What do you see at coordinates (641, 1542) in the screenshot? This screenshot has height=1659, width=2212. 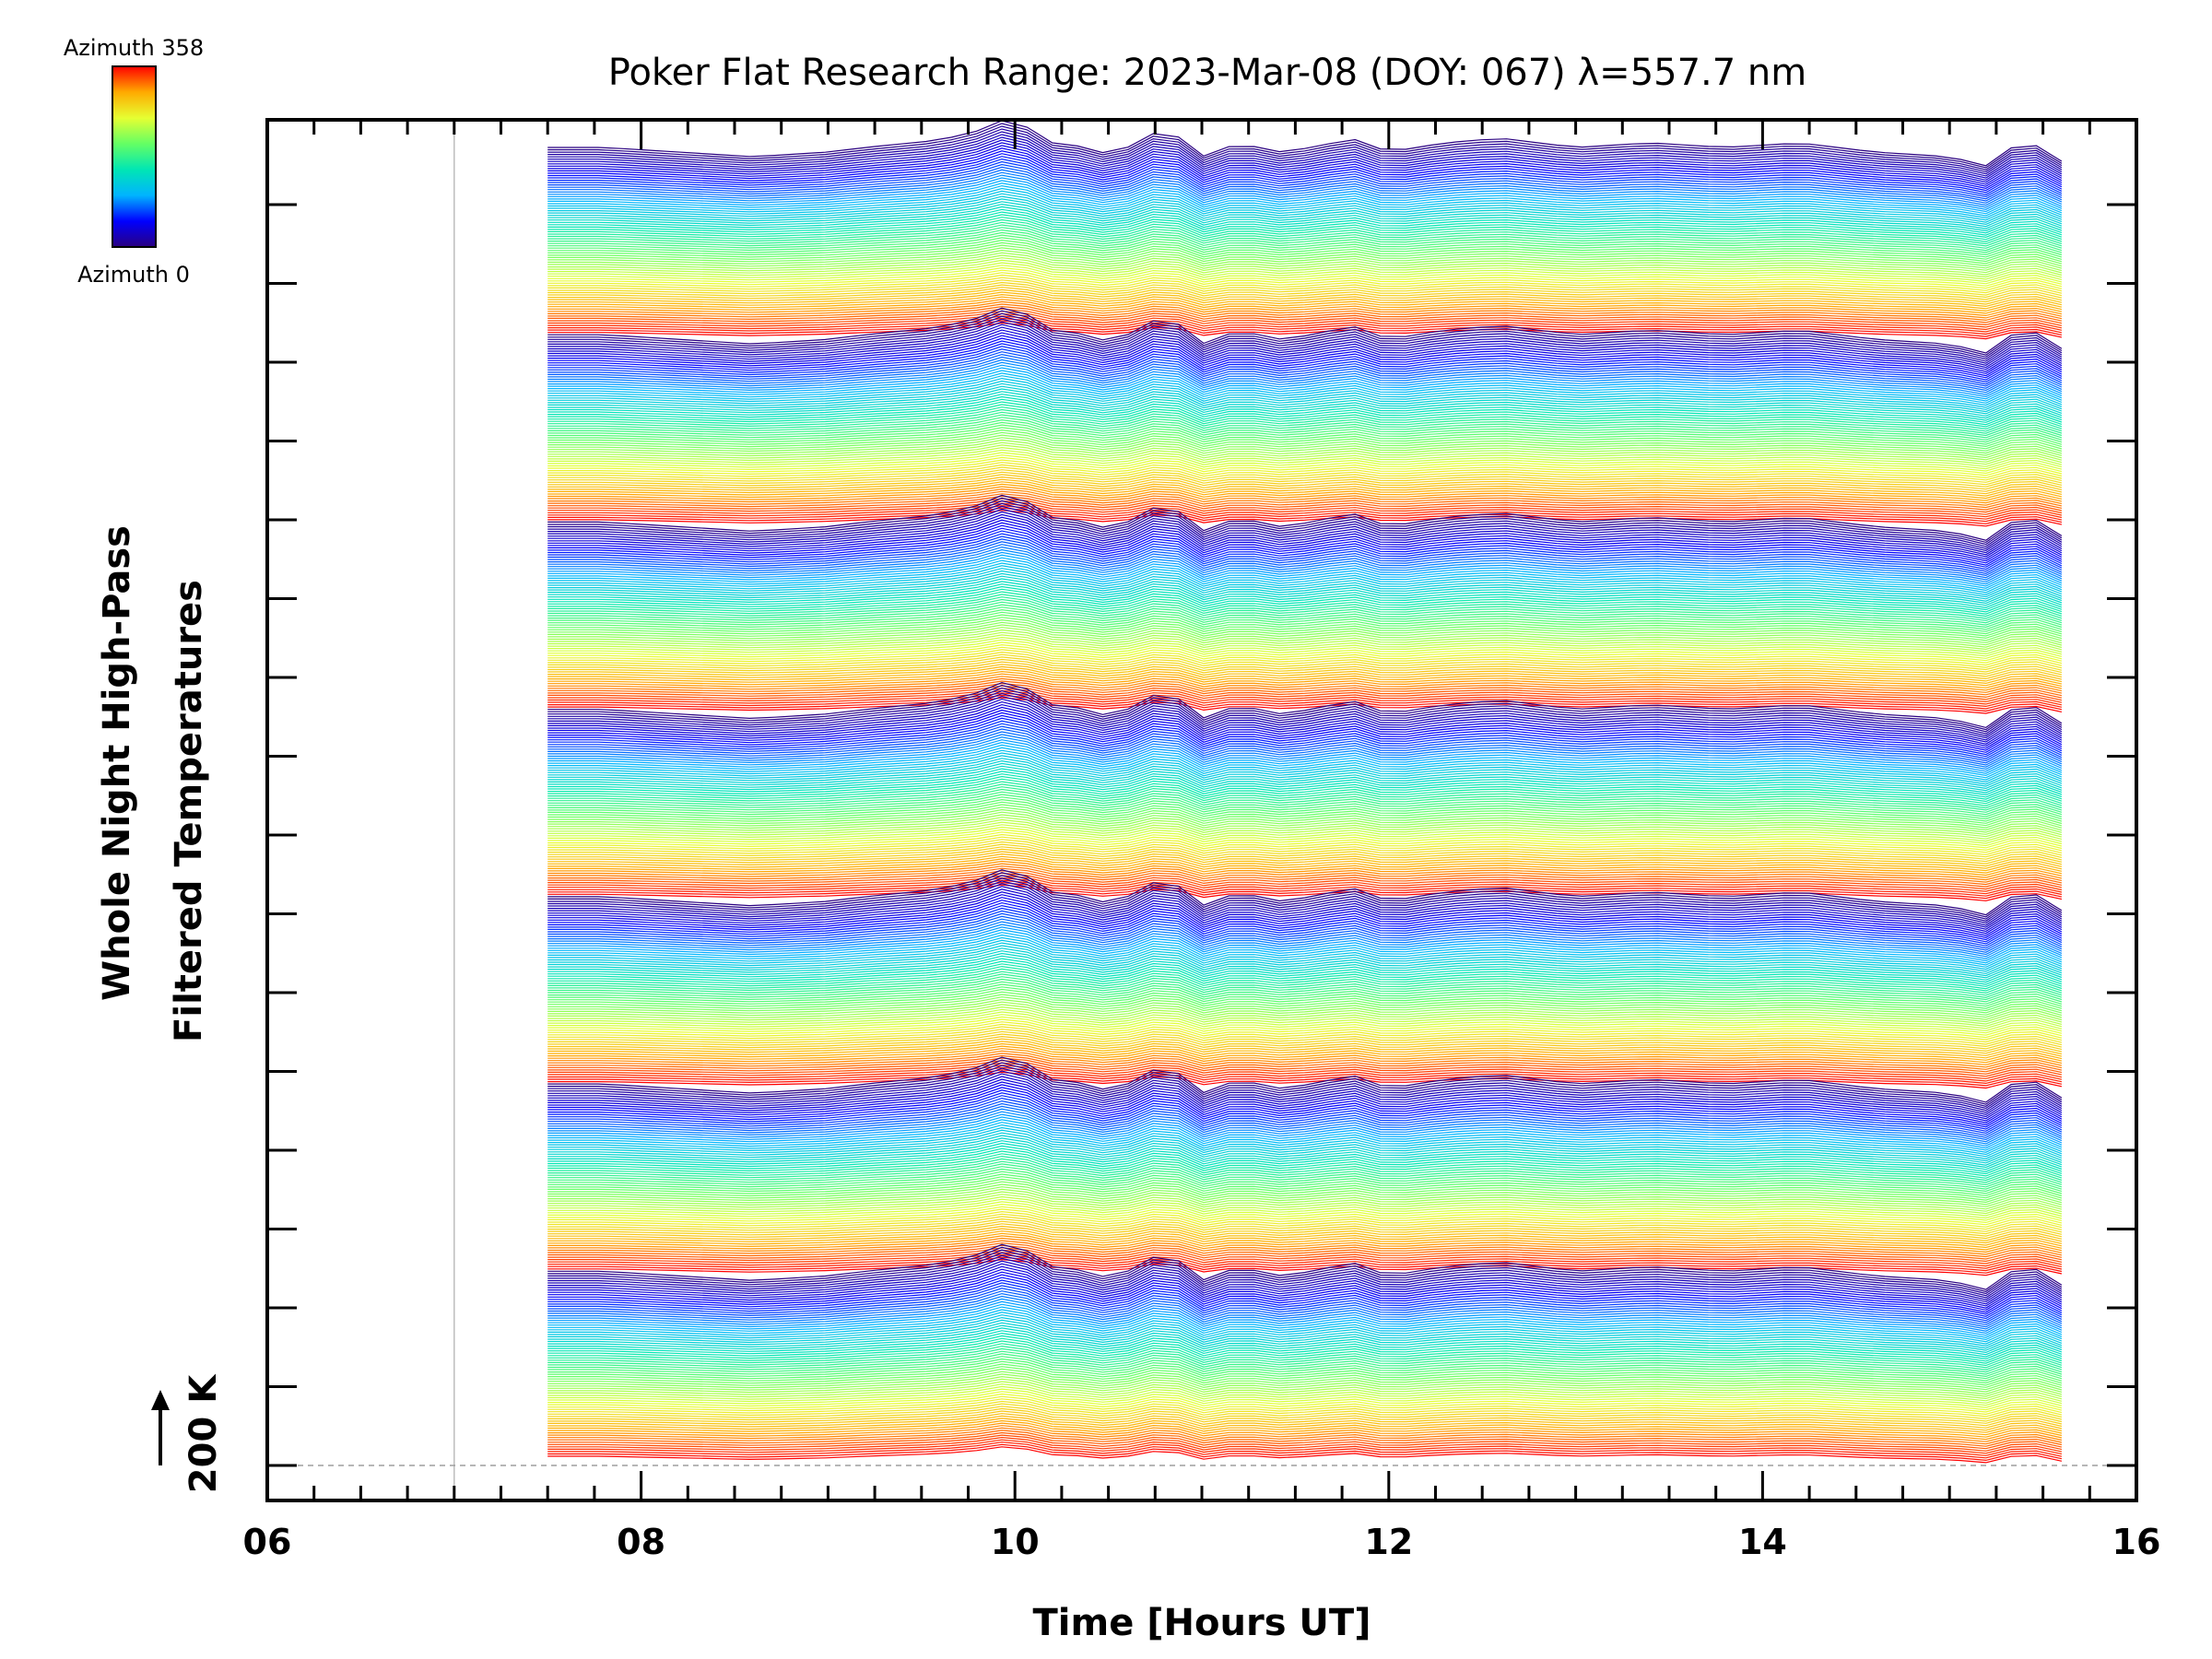 I see `x-tick-label: 08` at bounding box center [641, 1542].